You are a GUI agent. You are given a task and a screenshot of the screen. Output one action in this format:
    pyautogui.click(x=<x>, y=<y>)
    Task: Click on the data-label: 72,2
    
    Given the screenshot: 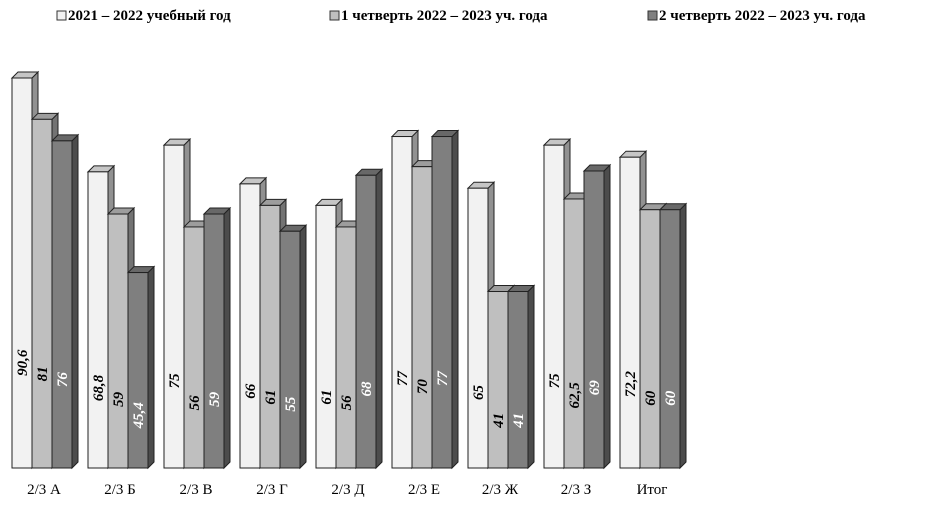 What is the action you would take?
    pyautogui.click(x=631, y=383)
    